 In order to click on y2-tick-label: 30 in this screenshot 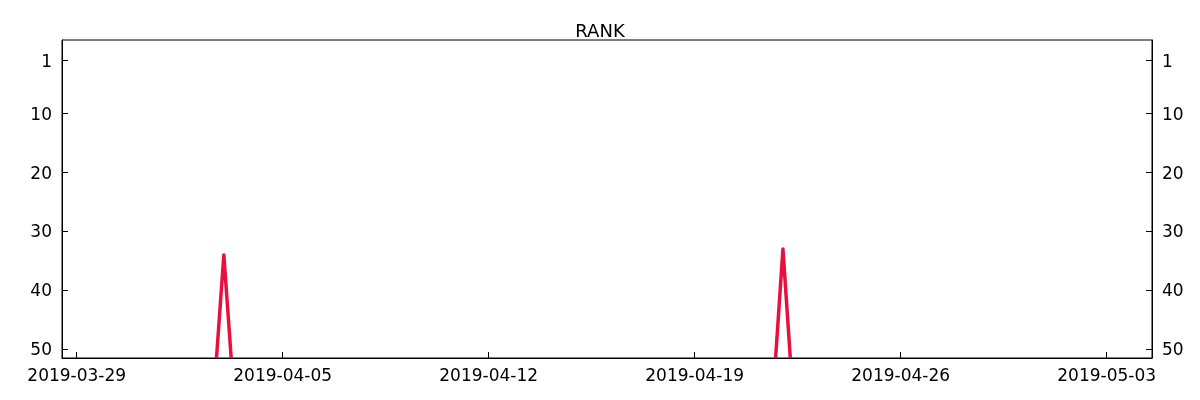, I will do `click(1173, 231)`.